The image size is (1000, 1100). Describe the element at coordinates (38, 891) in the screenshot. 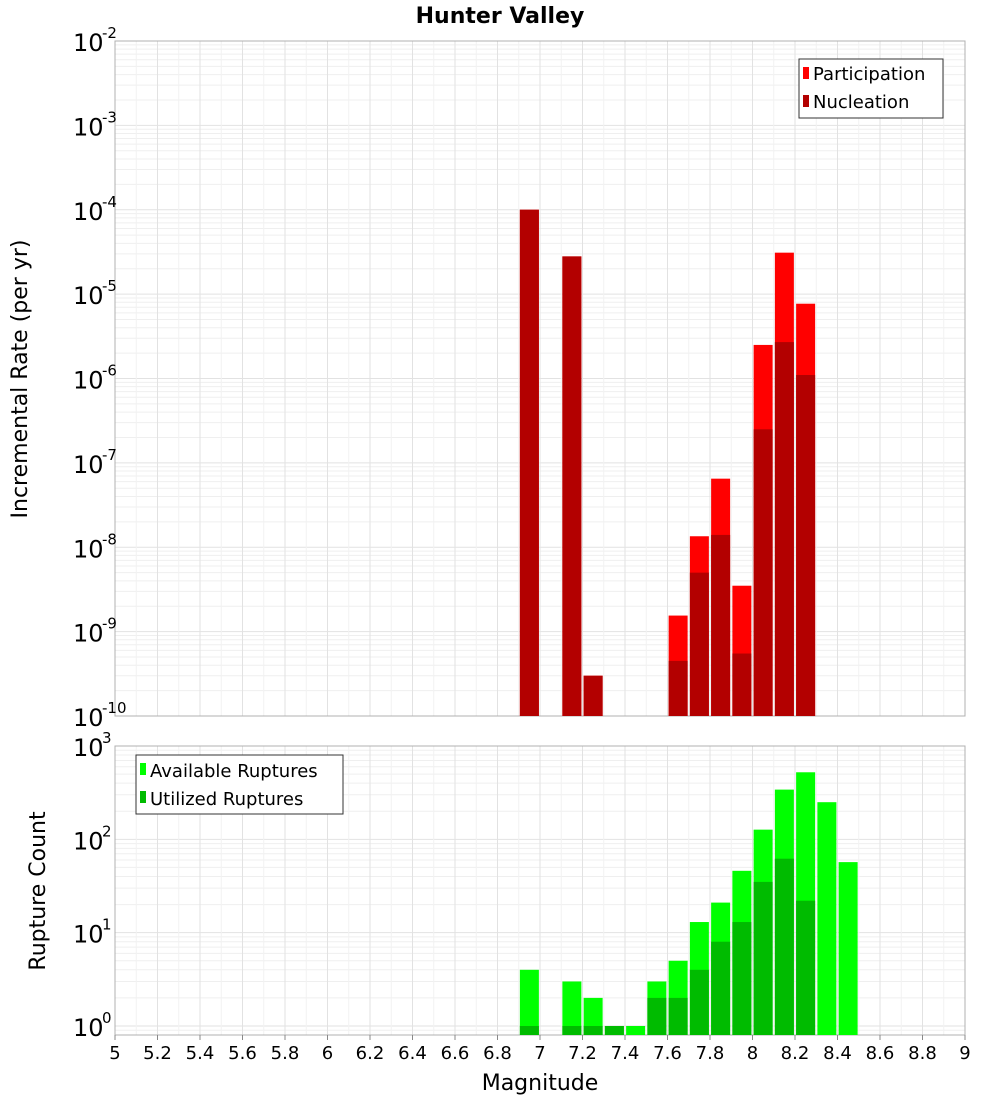

I see `bottom-y-axis-label: Rupture Count` at that location.